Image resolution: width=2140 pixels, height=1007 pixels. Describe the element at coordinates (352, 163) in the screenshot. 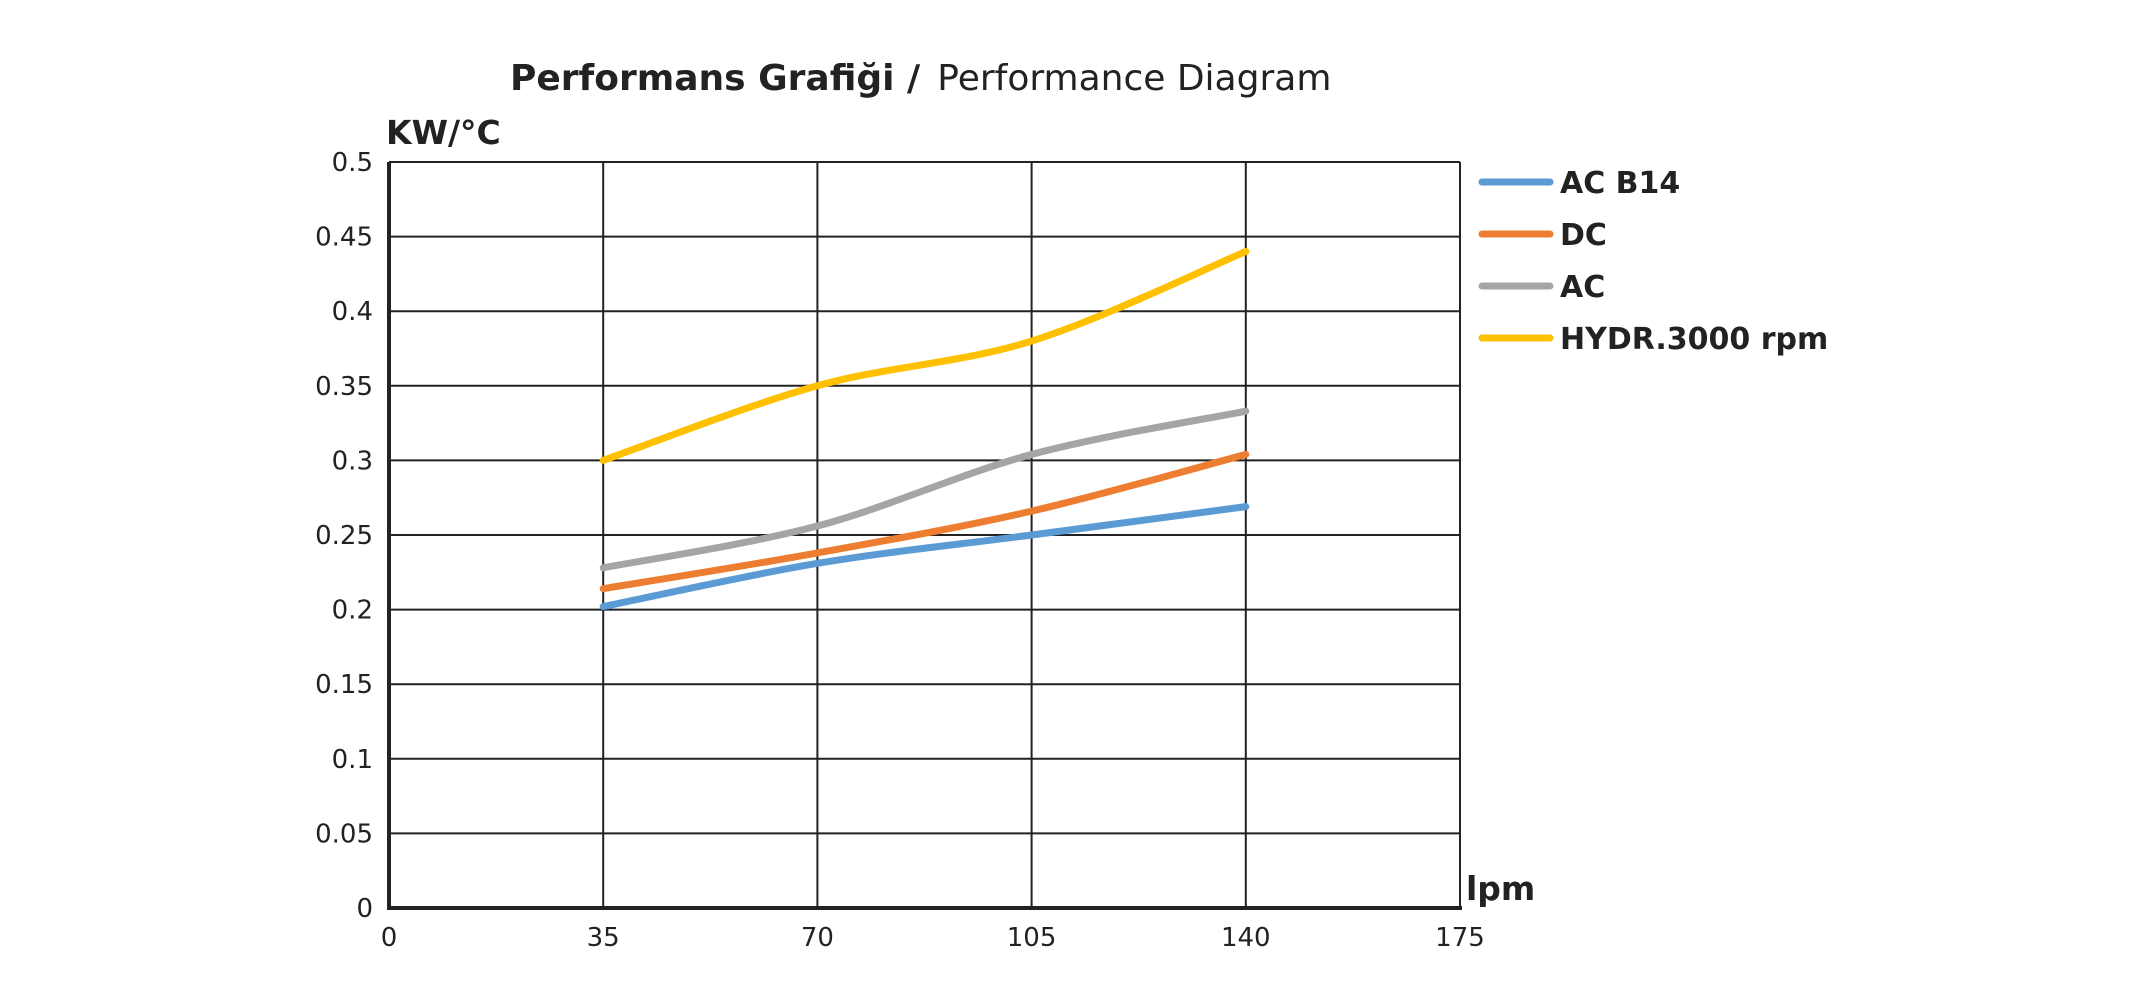

I see `y-tick-label: 0.5` at that location.